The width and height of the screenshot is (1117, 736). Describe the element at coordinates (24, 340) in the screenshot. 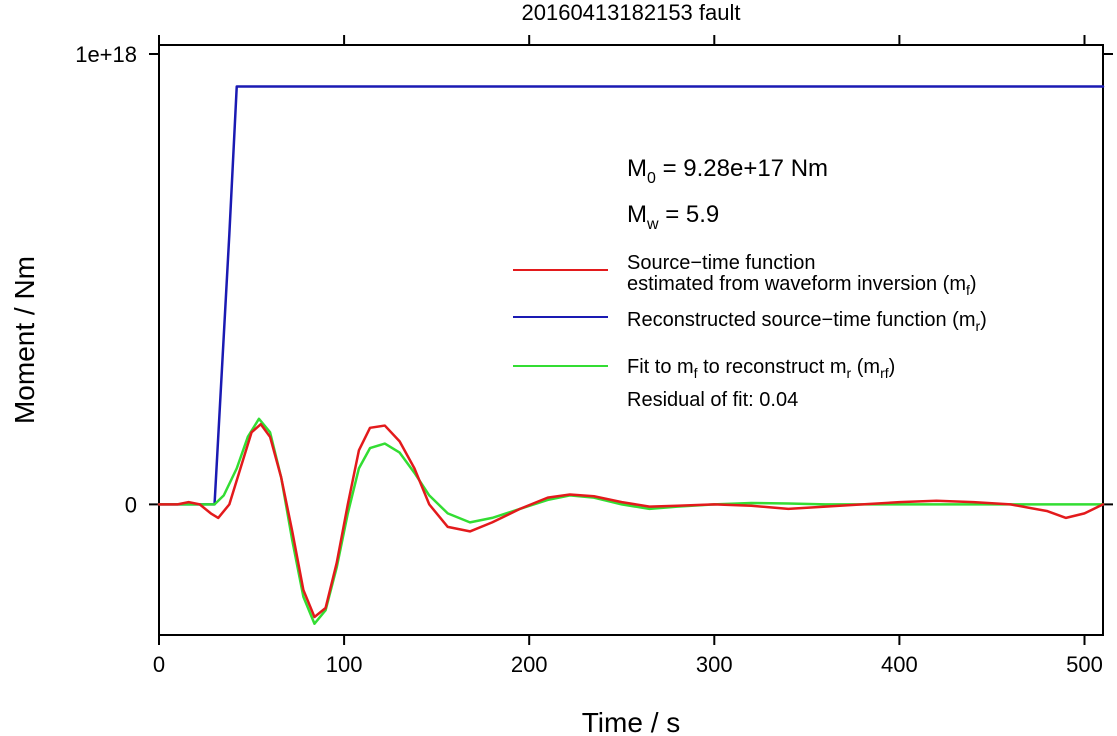

I see `y-axis-title: Moment / Nm` at that location.